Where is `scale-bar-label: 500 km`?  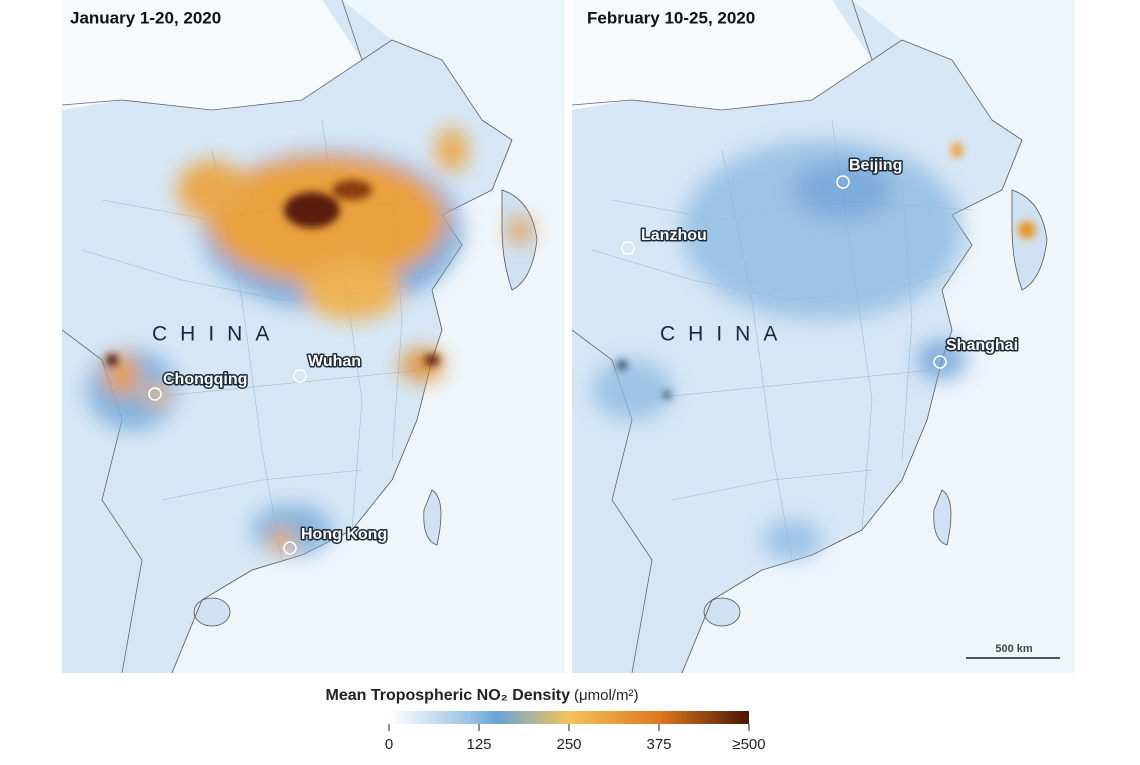 scale-bar-label: 500 km is located at coordinates (1014, 649).